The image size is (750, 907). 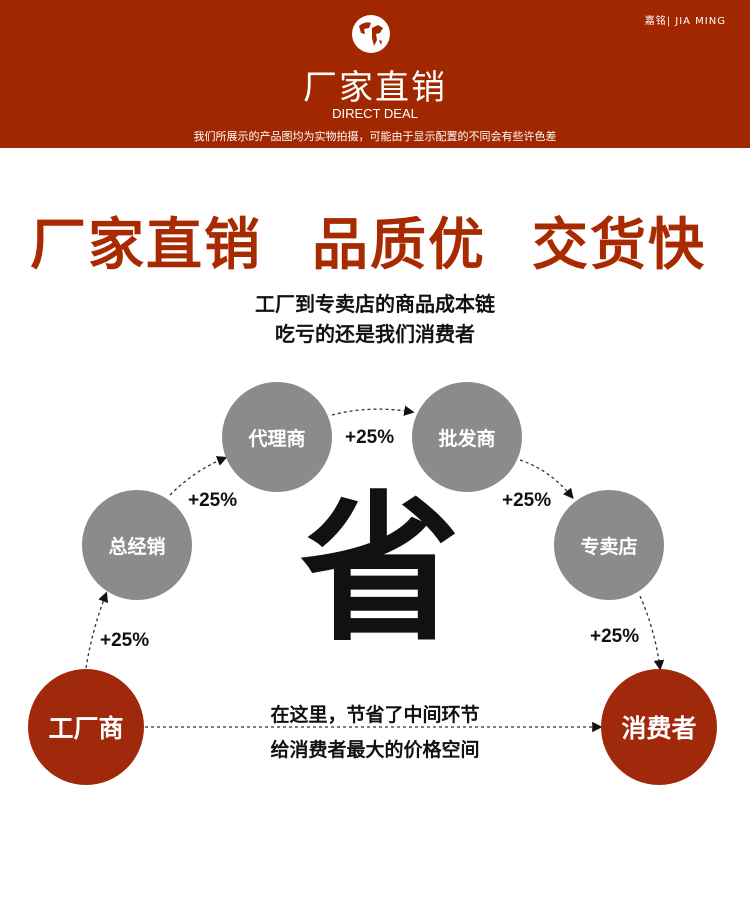 I want to click on arrow-agent-to-wholesaler, so click(x=373, y=410).